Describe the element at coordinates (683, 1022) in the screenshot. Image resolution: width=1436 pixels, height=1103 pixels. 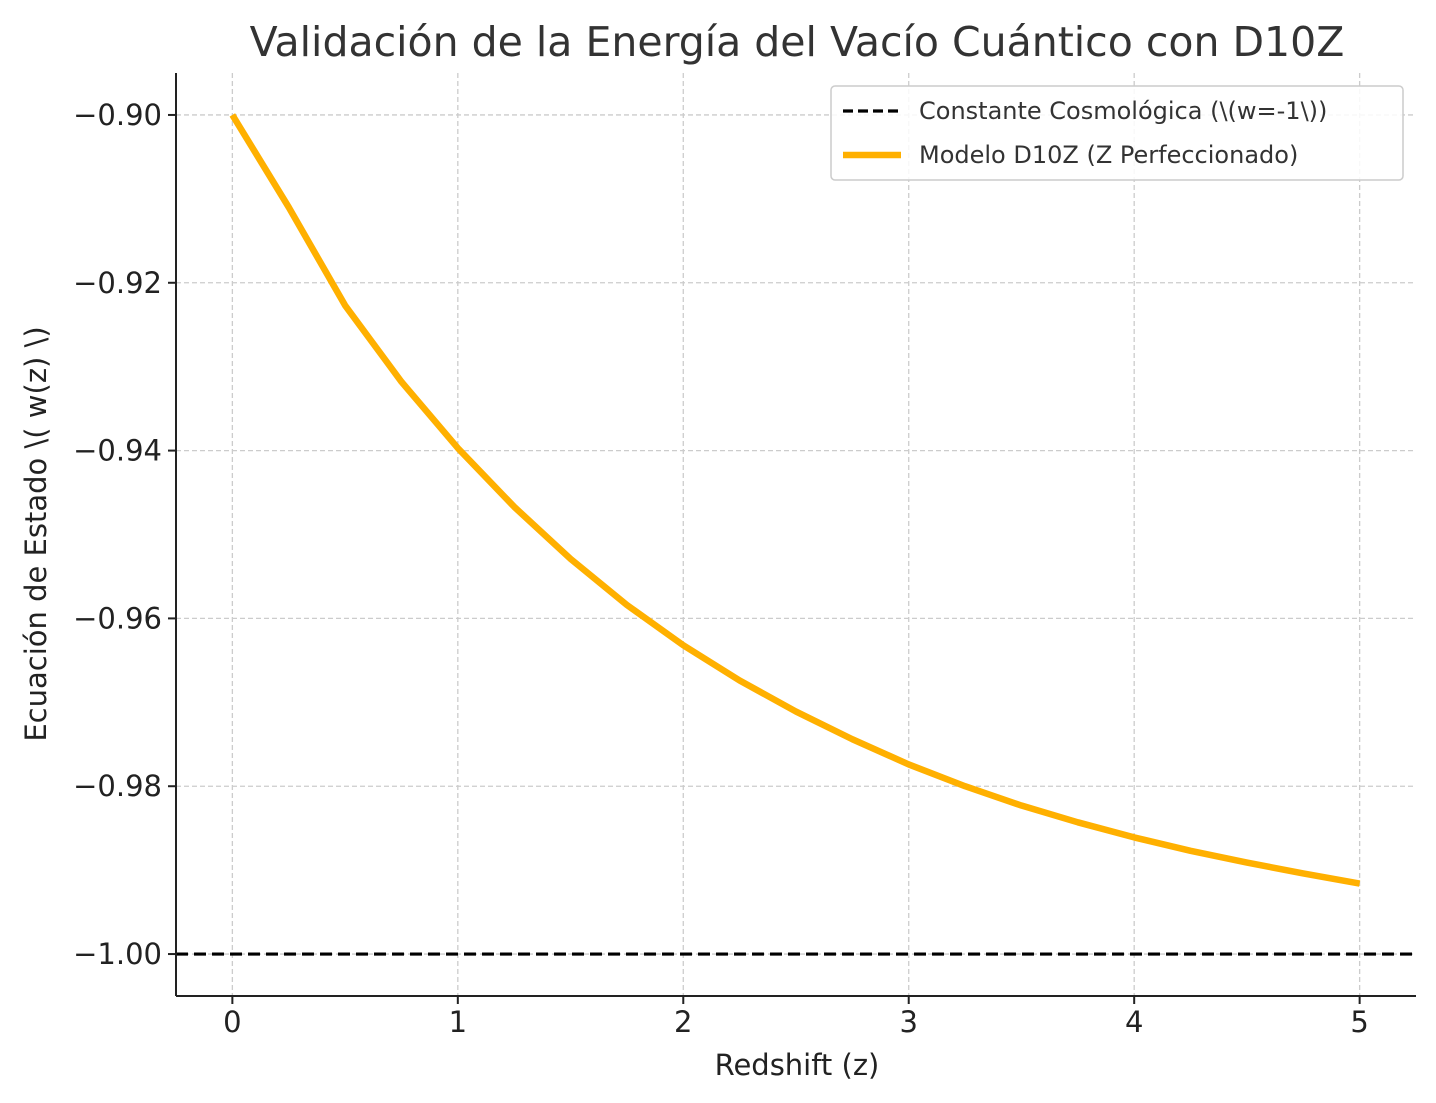
I see `x-tick-label: 2` at that location.